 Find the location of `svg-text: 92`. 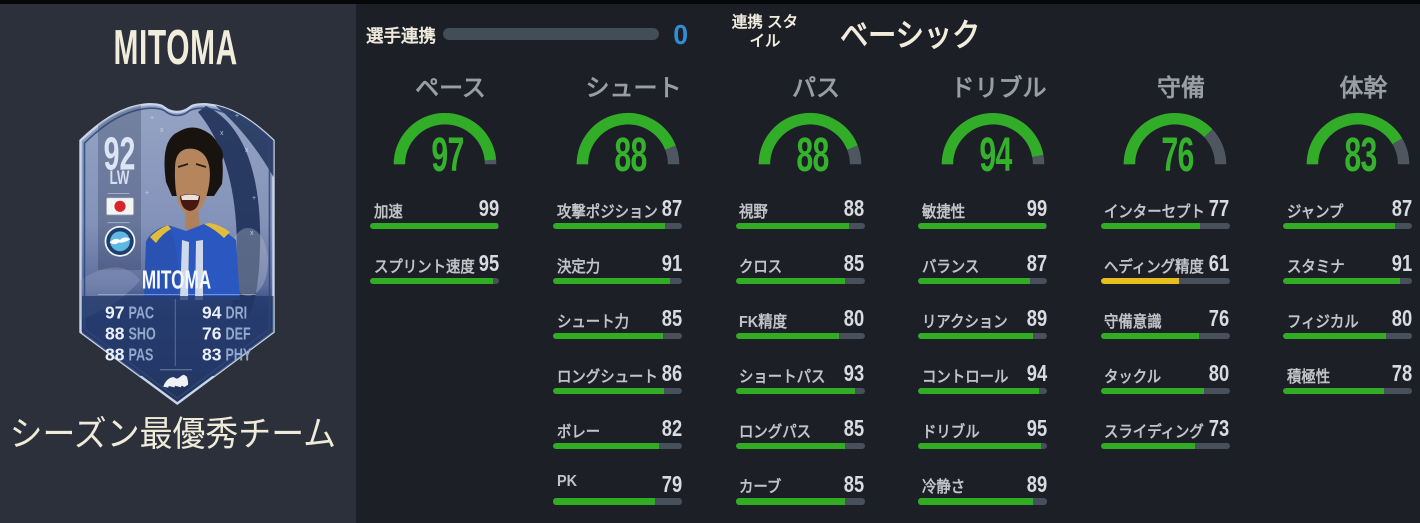

svg-text: 92 is located at coordinates (120, 155).